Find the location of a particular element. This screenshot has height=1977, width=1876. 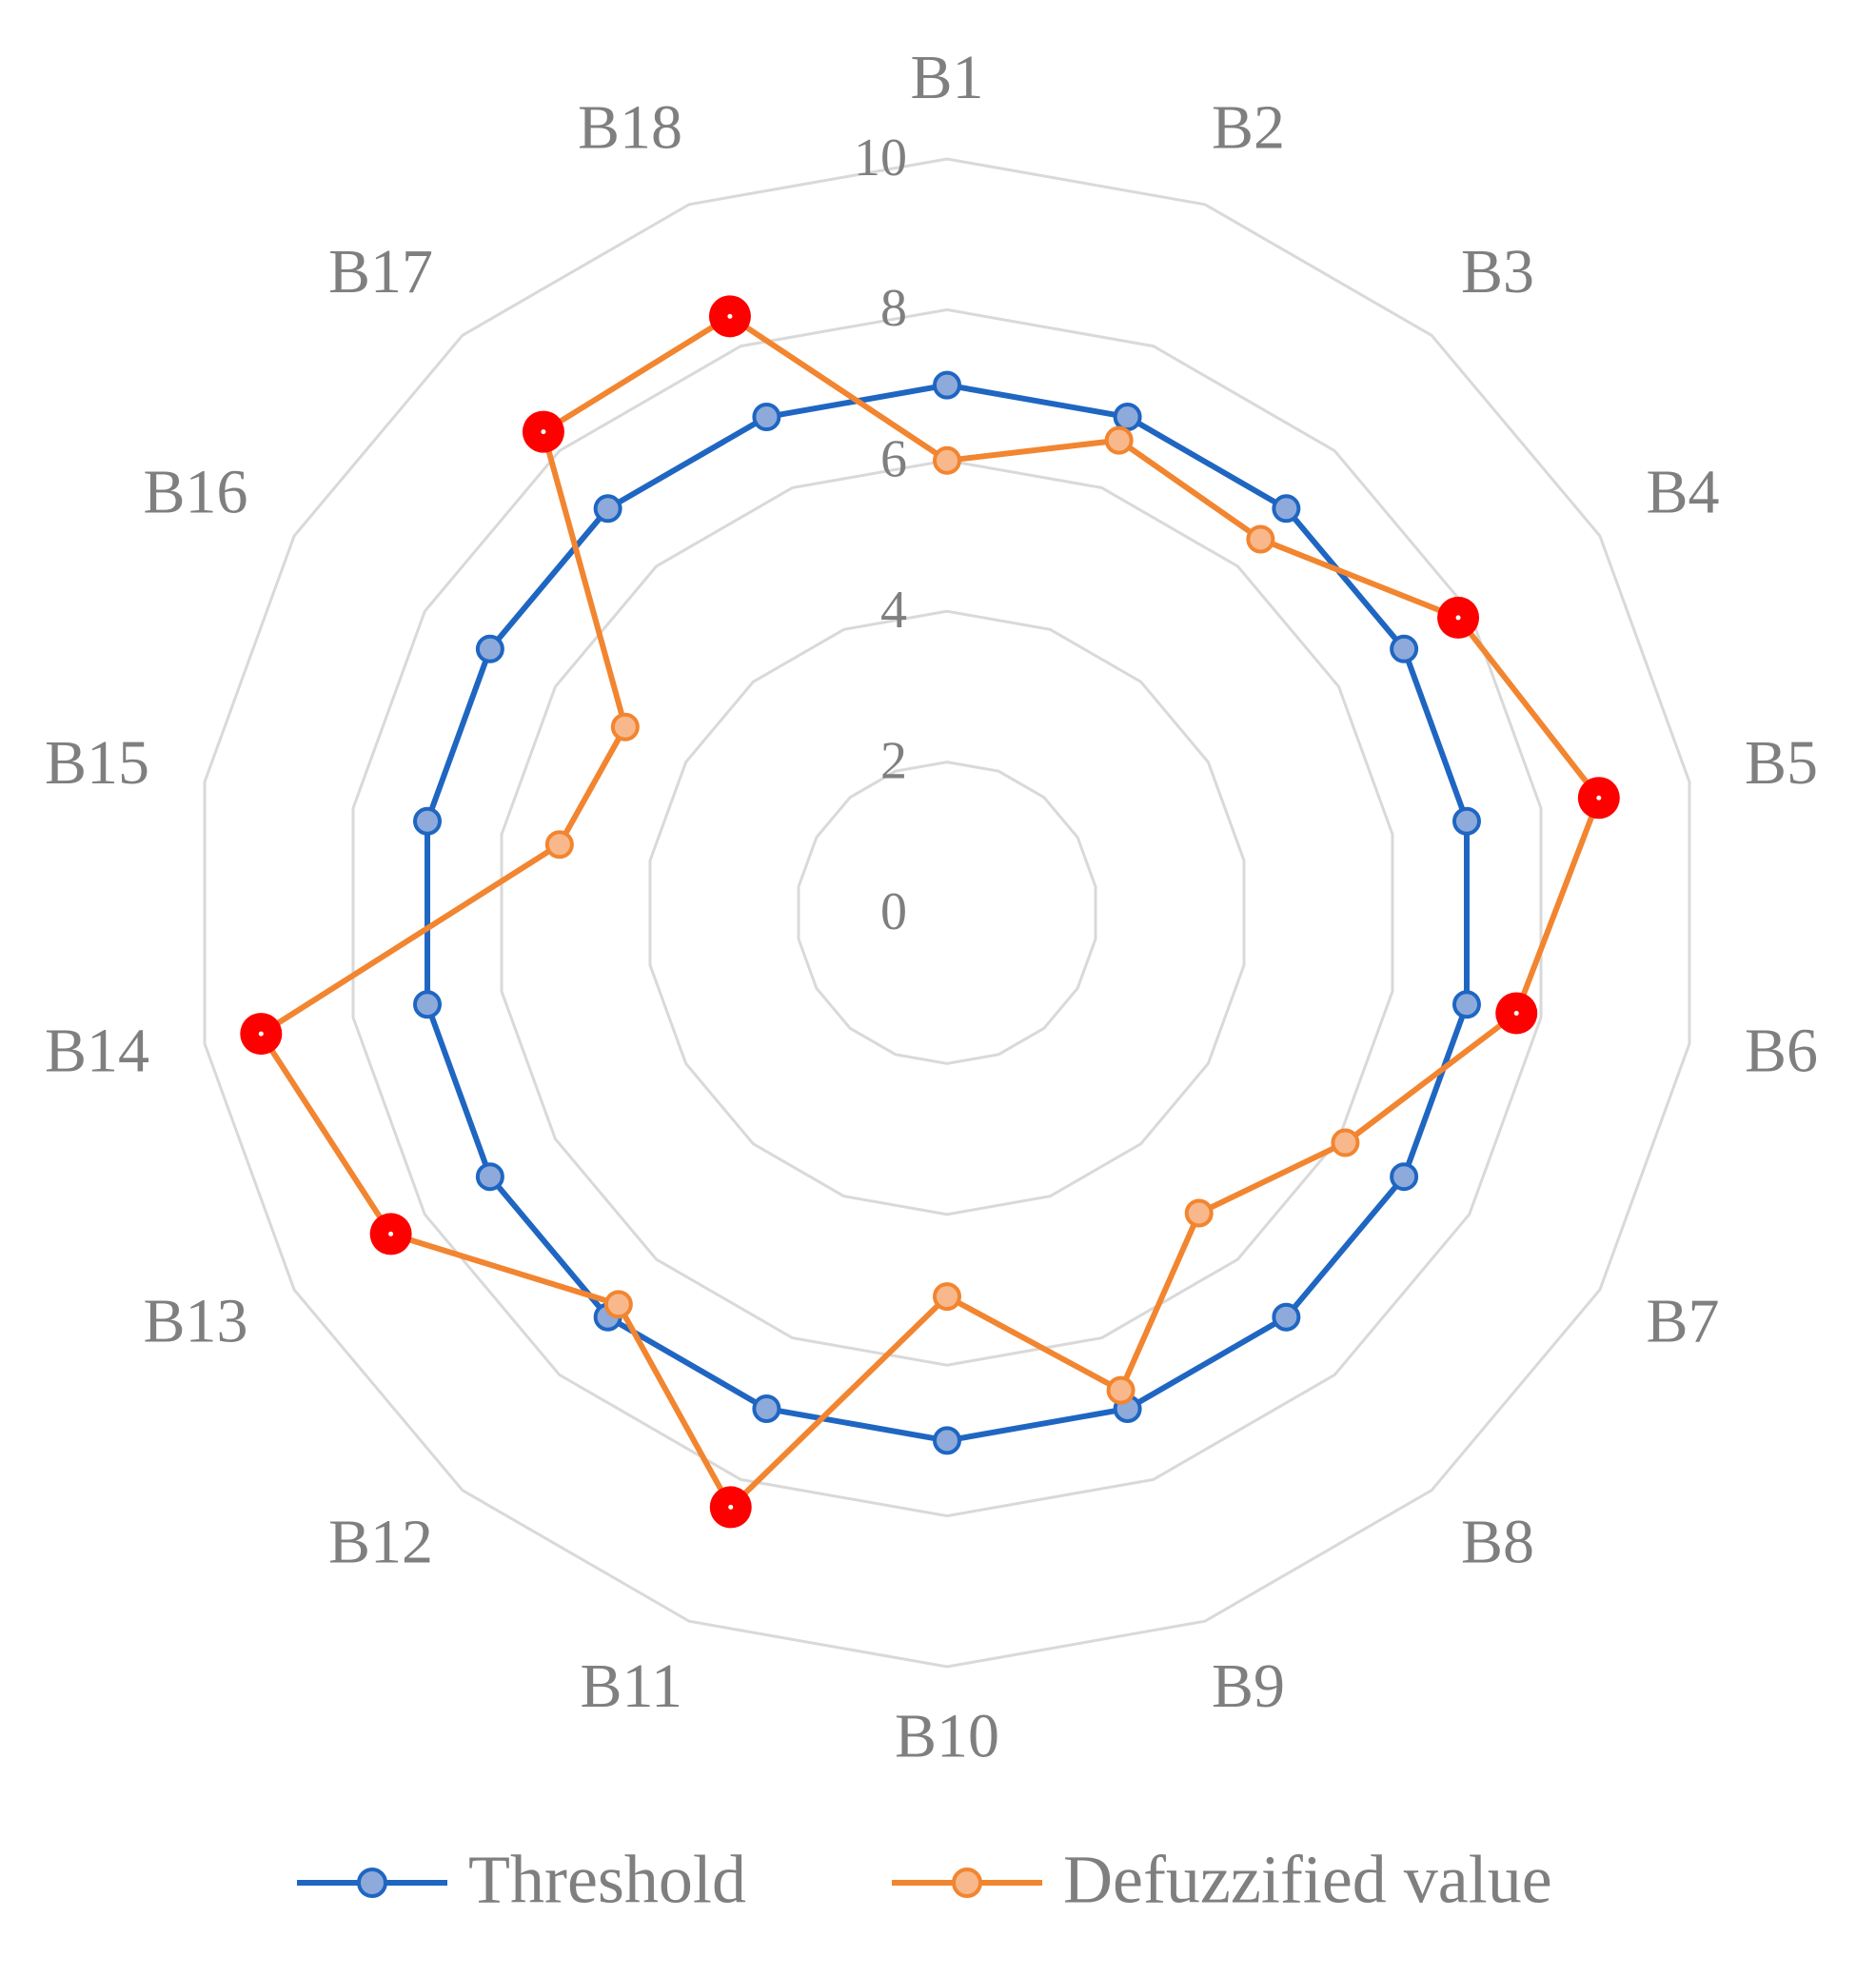

category-label: B2 is located at coordinates (1248, 127).